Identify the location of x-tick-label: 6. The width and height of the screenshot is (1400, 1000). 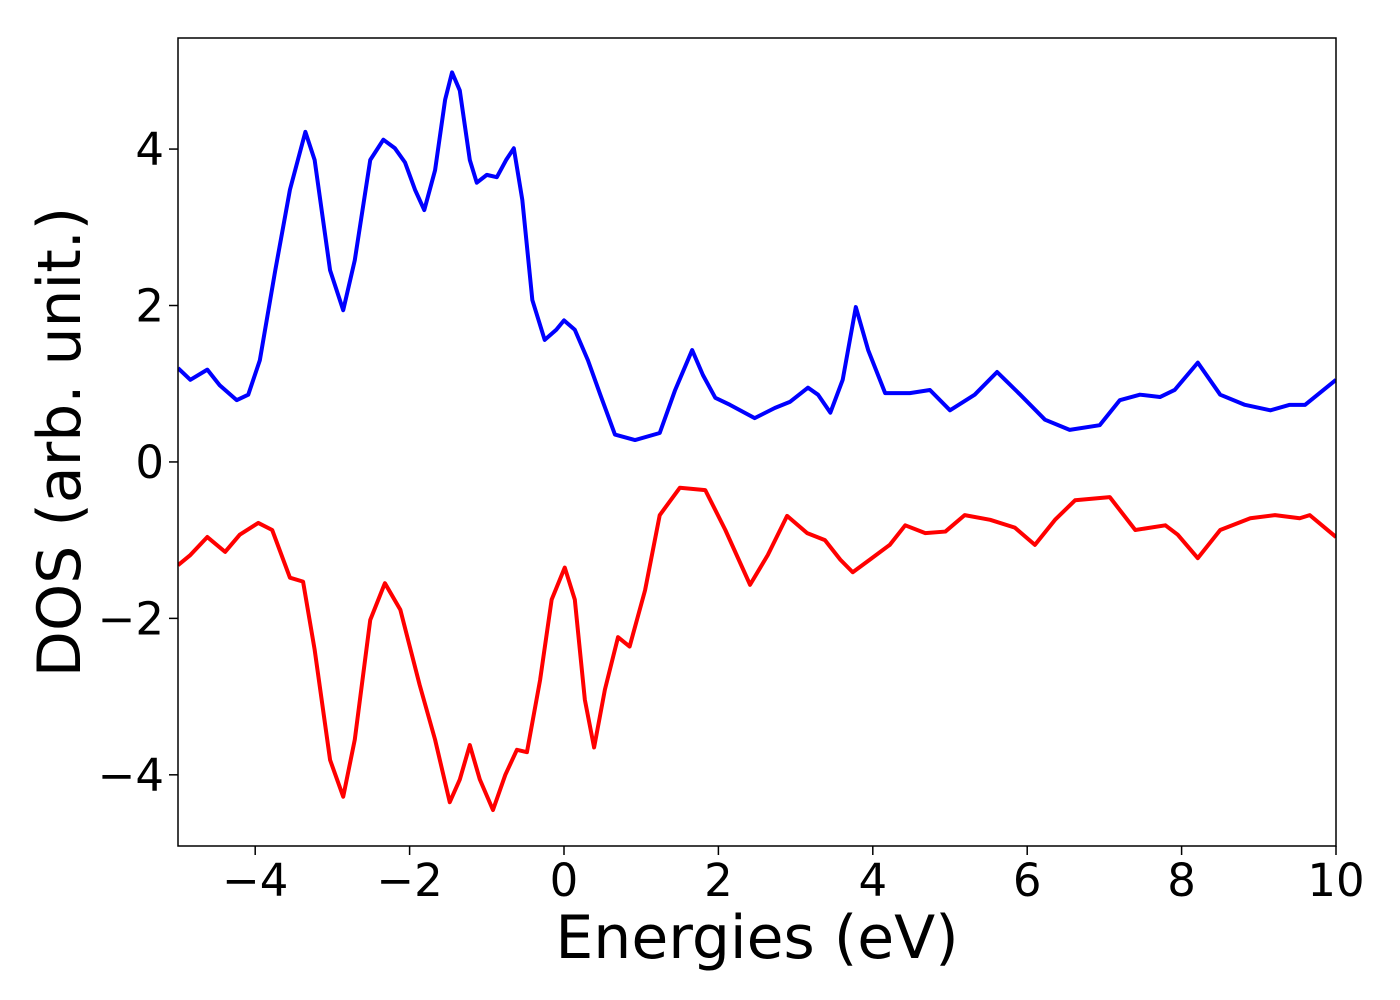
(1027, 880).